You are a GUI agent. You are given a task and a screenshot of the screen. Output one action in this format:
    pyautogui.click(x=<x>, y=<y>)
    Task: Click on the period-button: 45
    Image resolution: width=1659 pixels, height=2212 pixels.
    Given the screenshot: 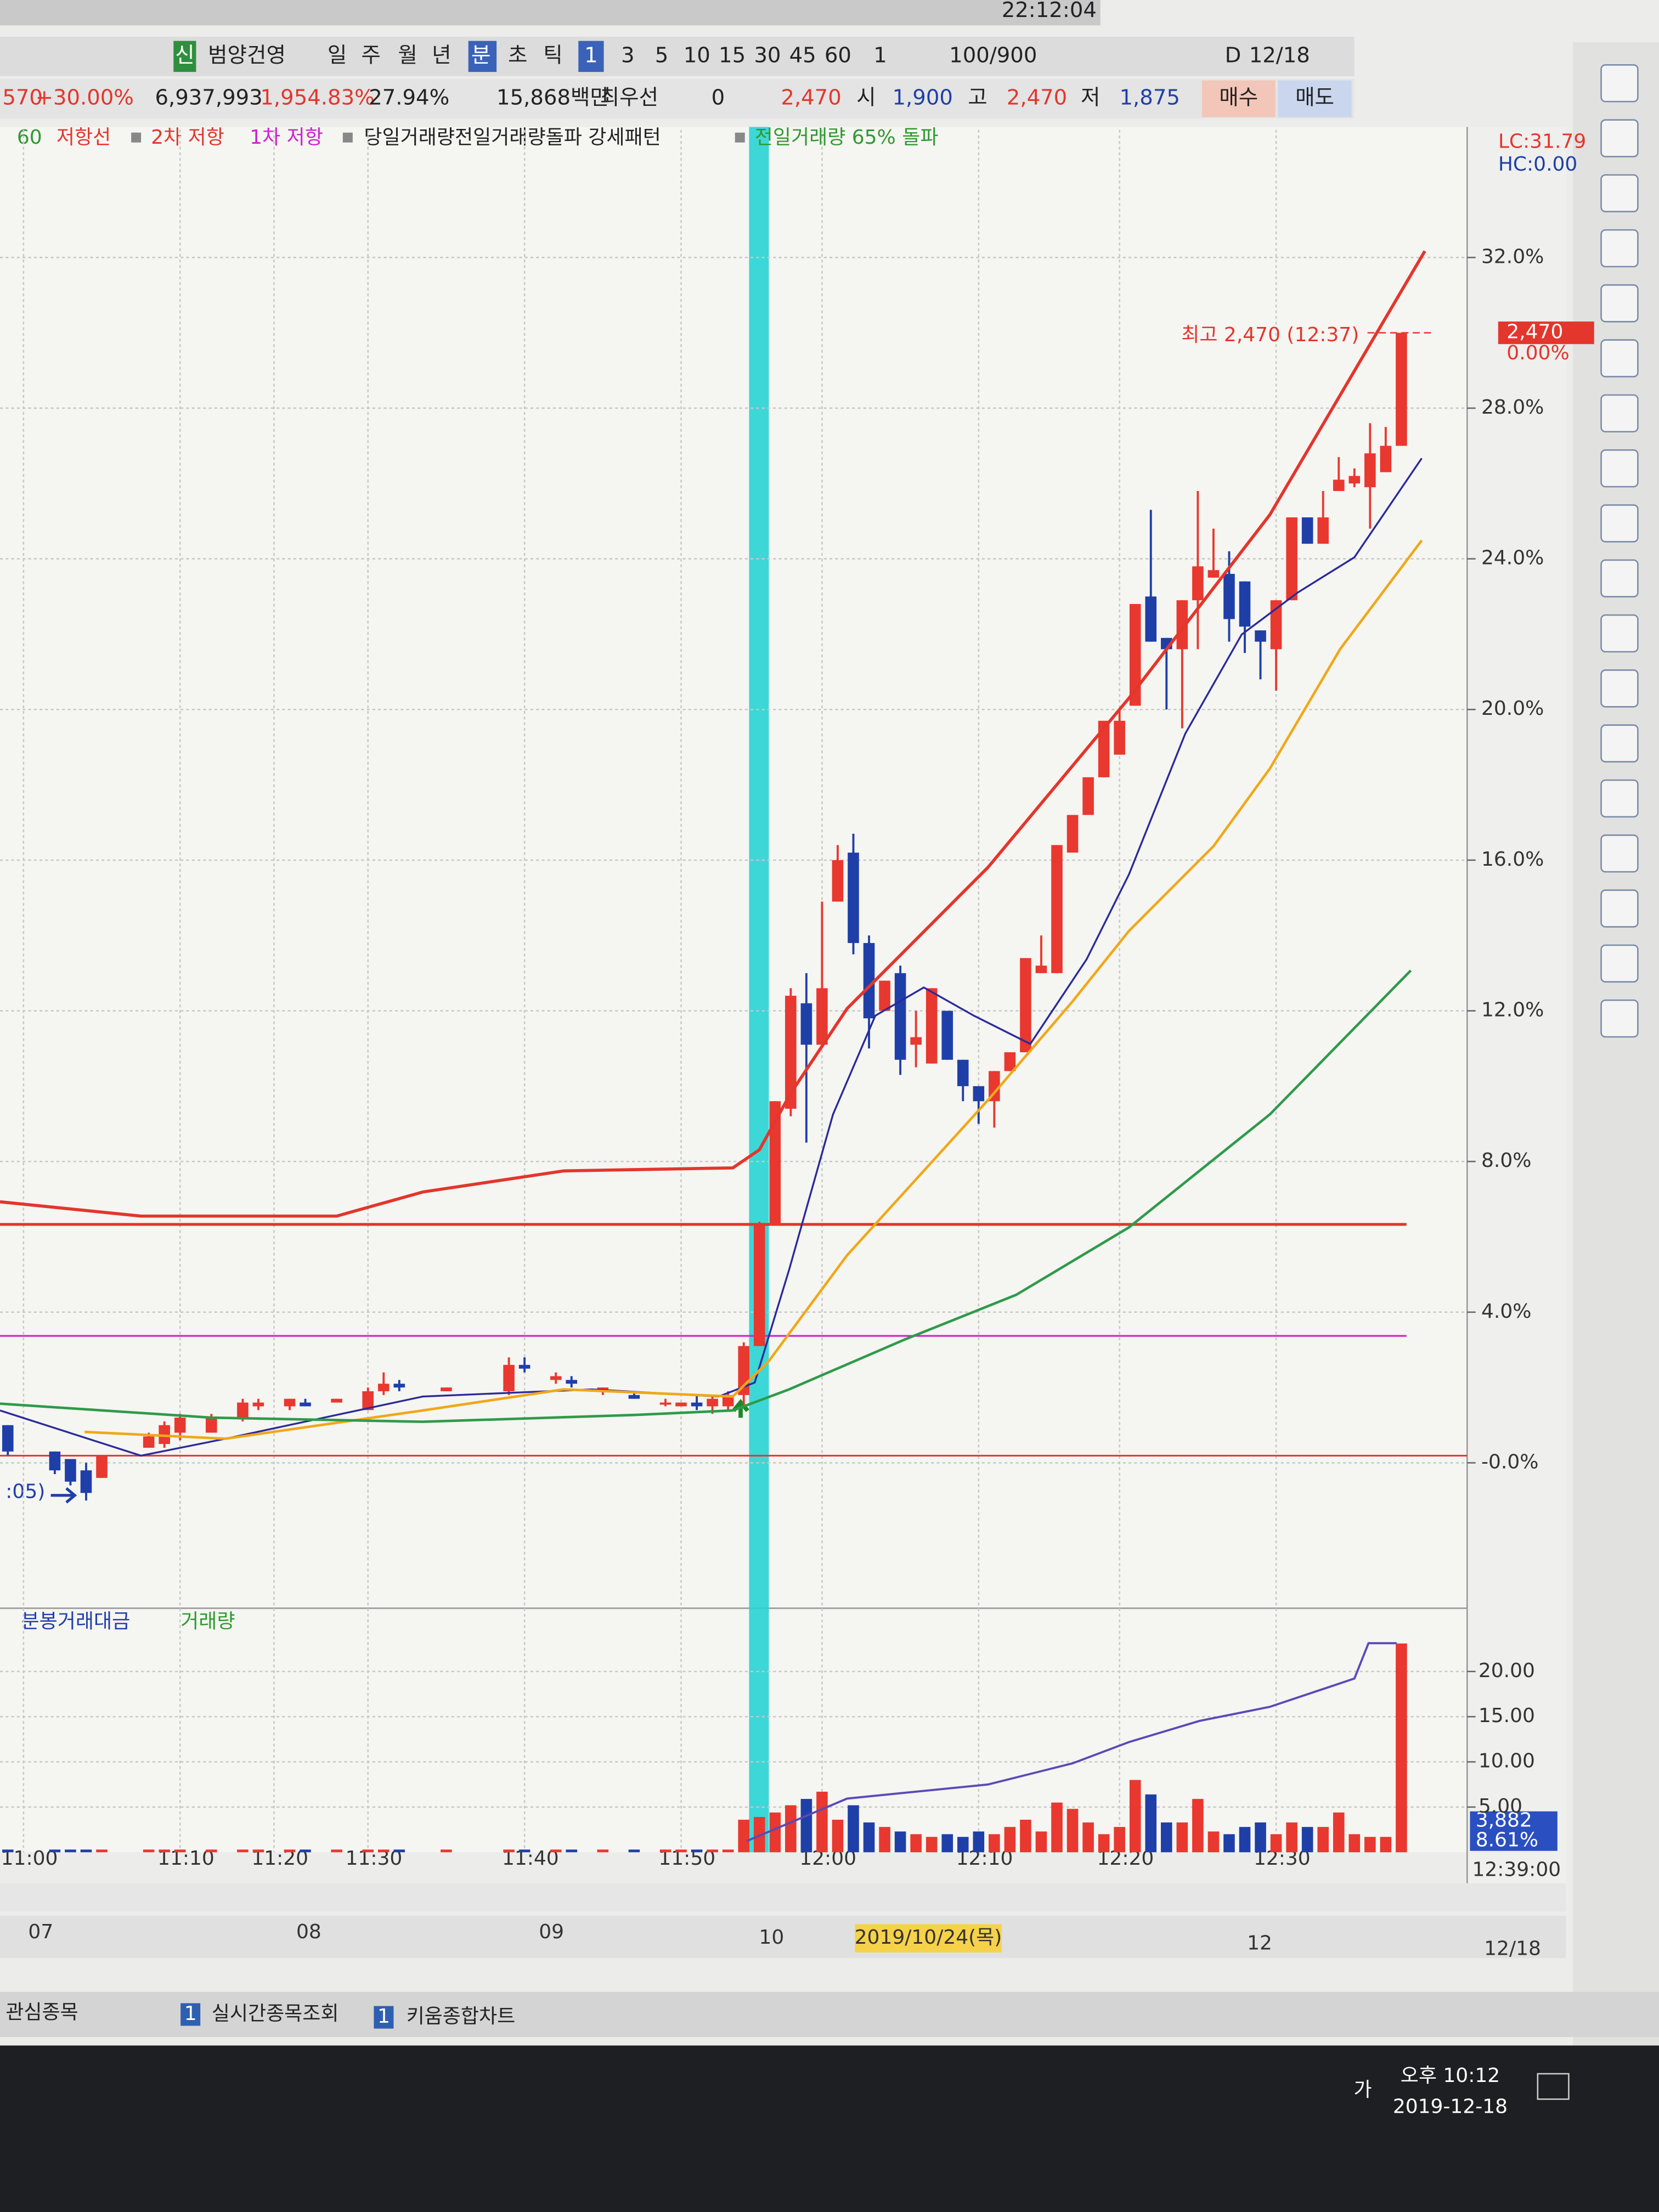 What is the action you would take?
    pyautogui.click(x=802, y=55)
    